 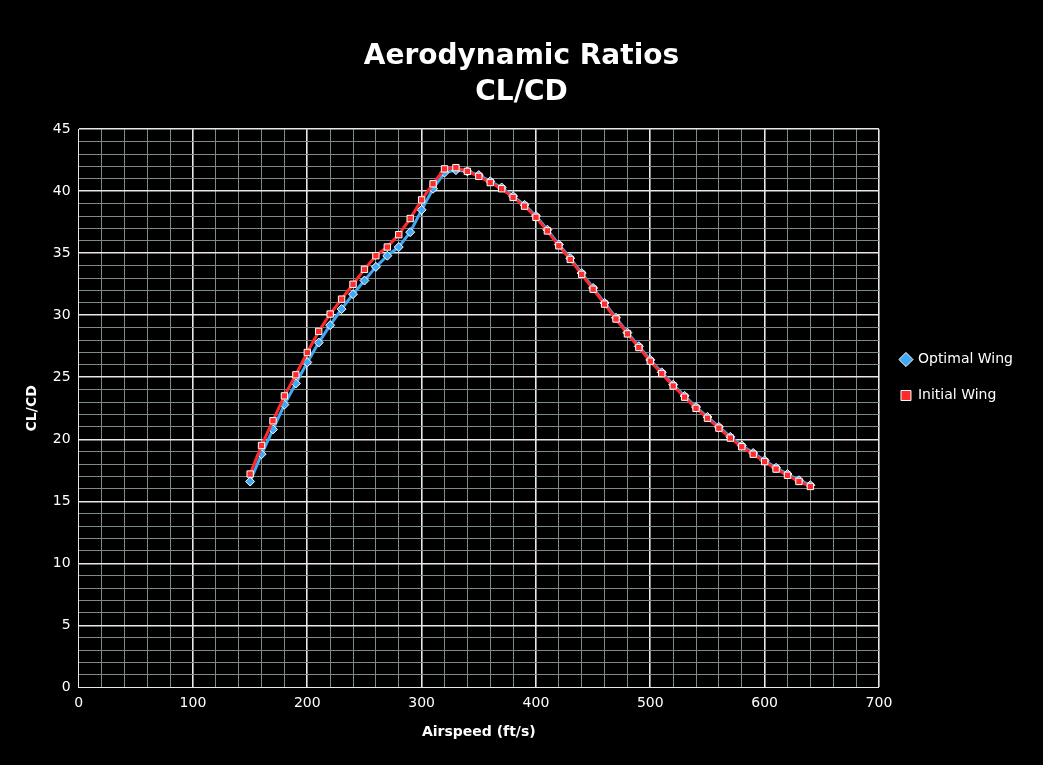 What do you see at coordinates (965, 358) in the screenshot?
I see `legend-label: Optimal Wing` at bounding box center [965, 358].